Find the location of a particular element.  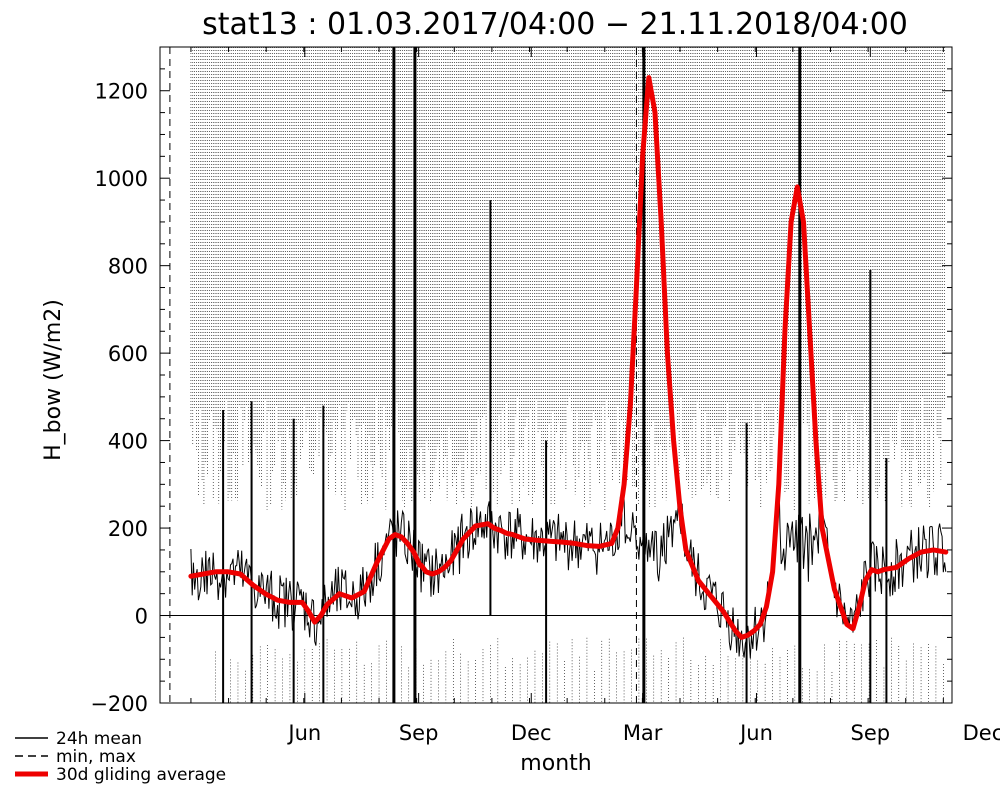

legend: 24h mean min, max 30d gliding average is located at coordinates (120, 757).